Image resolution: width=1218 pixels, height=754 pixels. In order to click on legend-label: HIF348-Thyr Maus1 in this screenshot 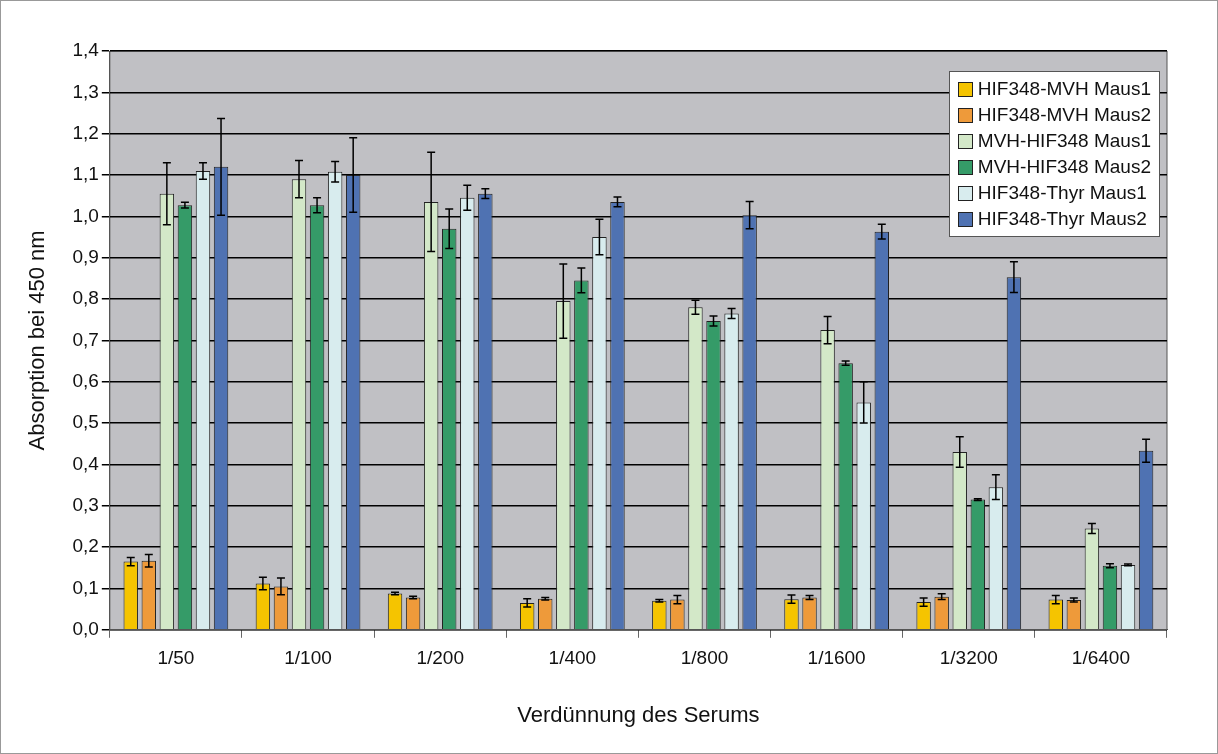, I will do `click(1062, 193)`.